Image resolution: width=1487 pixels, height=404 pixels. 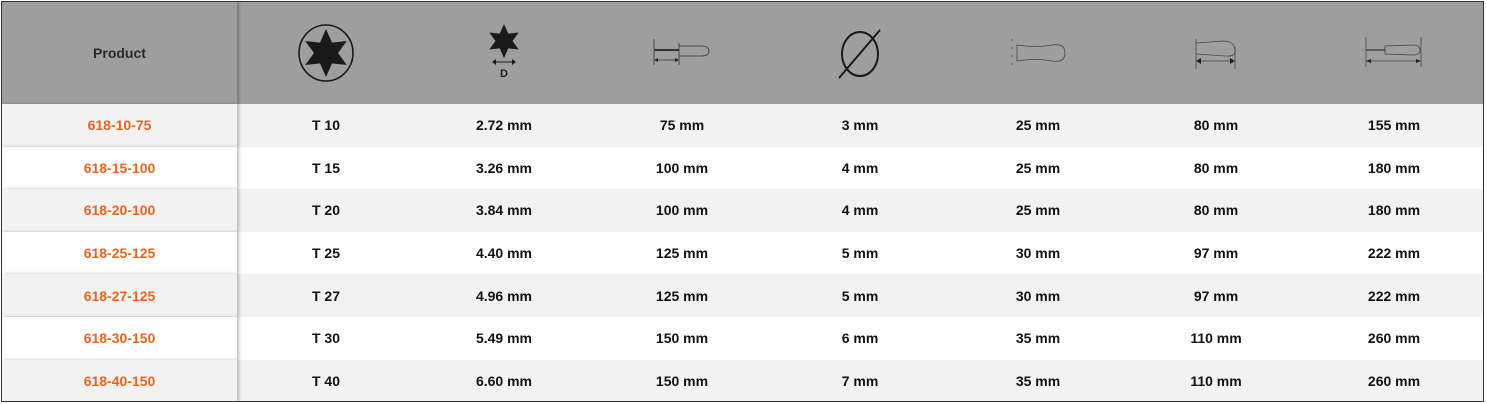 I want to click on header-handle-diameter, so click(x=1038, y=53).